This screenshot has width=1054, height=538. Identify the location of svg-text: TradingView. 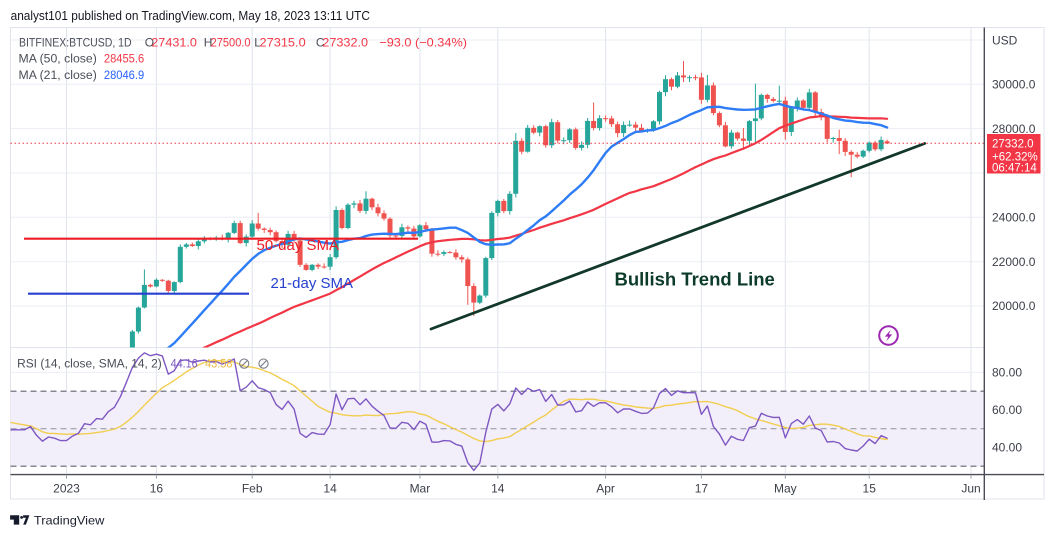
(69, 521).